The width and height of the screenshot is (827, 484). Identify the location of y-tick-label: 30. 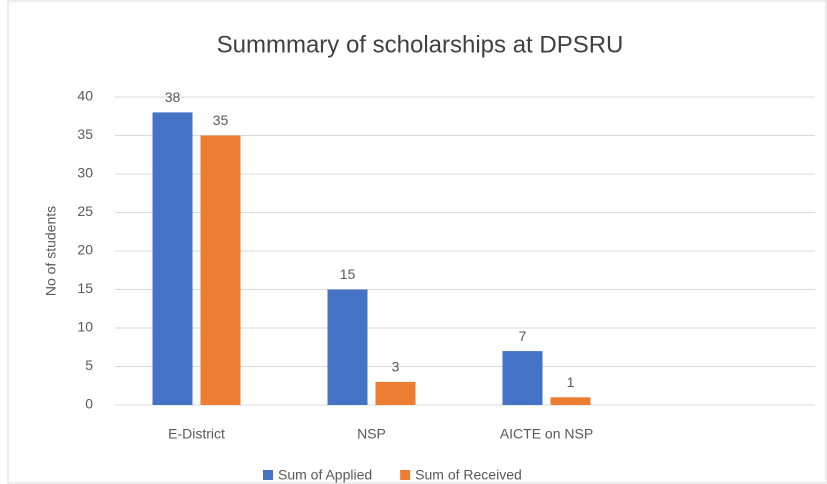
(85, 173).